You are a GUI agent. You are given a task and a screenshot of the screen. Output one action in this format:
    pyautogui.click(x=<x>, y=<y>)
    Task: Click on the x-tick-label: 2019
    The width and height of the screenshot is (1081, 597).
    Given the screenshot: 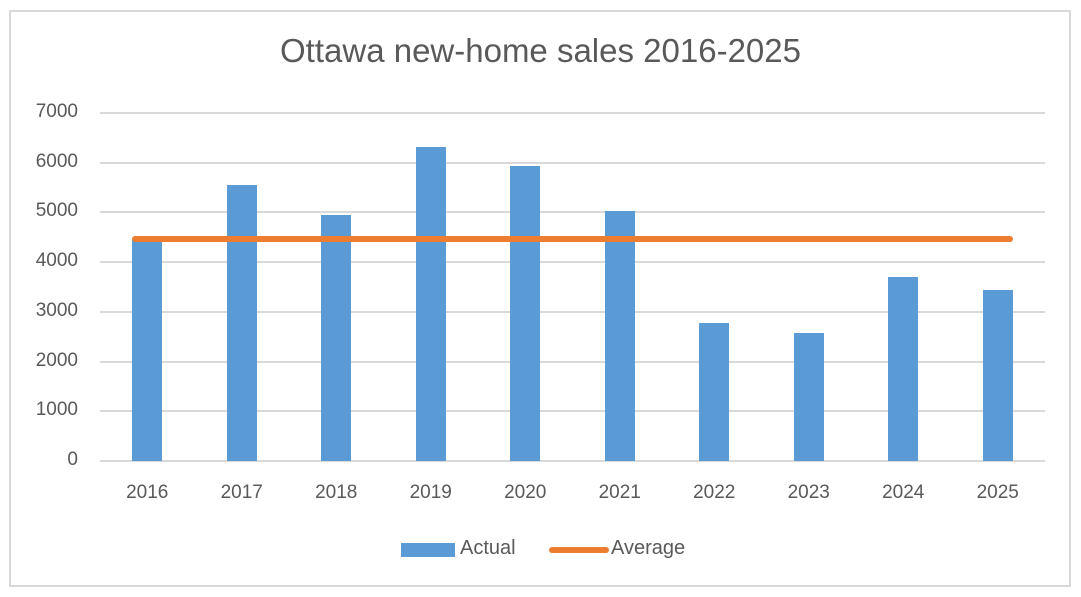 What is the action you would take?
    pyautogui.click(x=430, y=492)
    